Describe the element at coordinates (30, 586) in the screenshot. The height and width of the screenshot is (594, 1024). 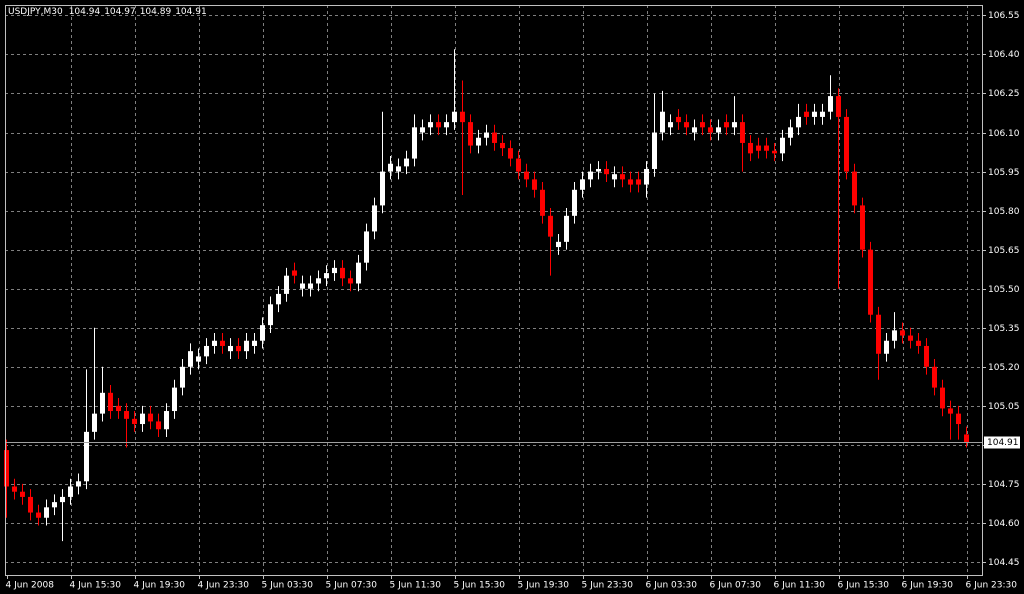
I see `x-tick-label: 4 Jun 2008` at that location.